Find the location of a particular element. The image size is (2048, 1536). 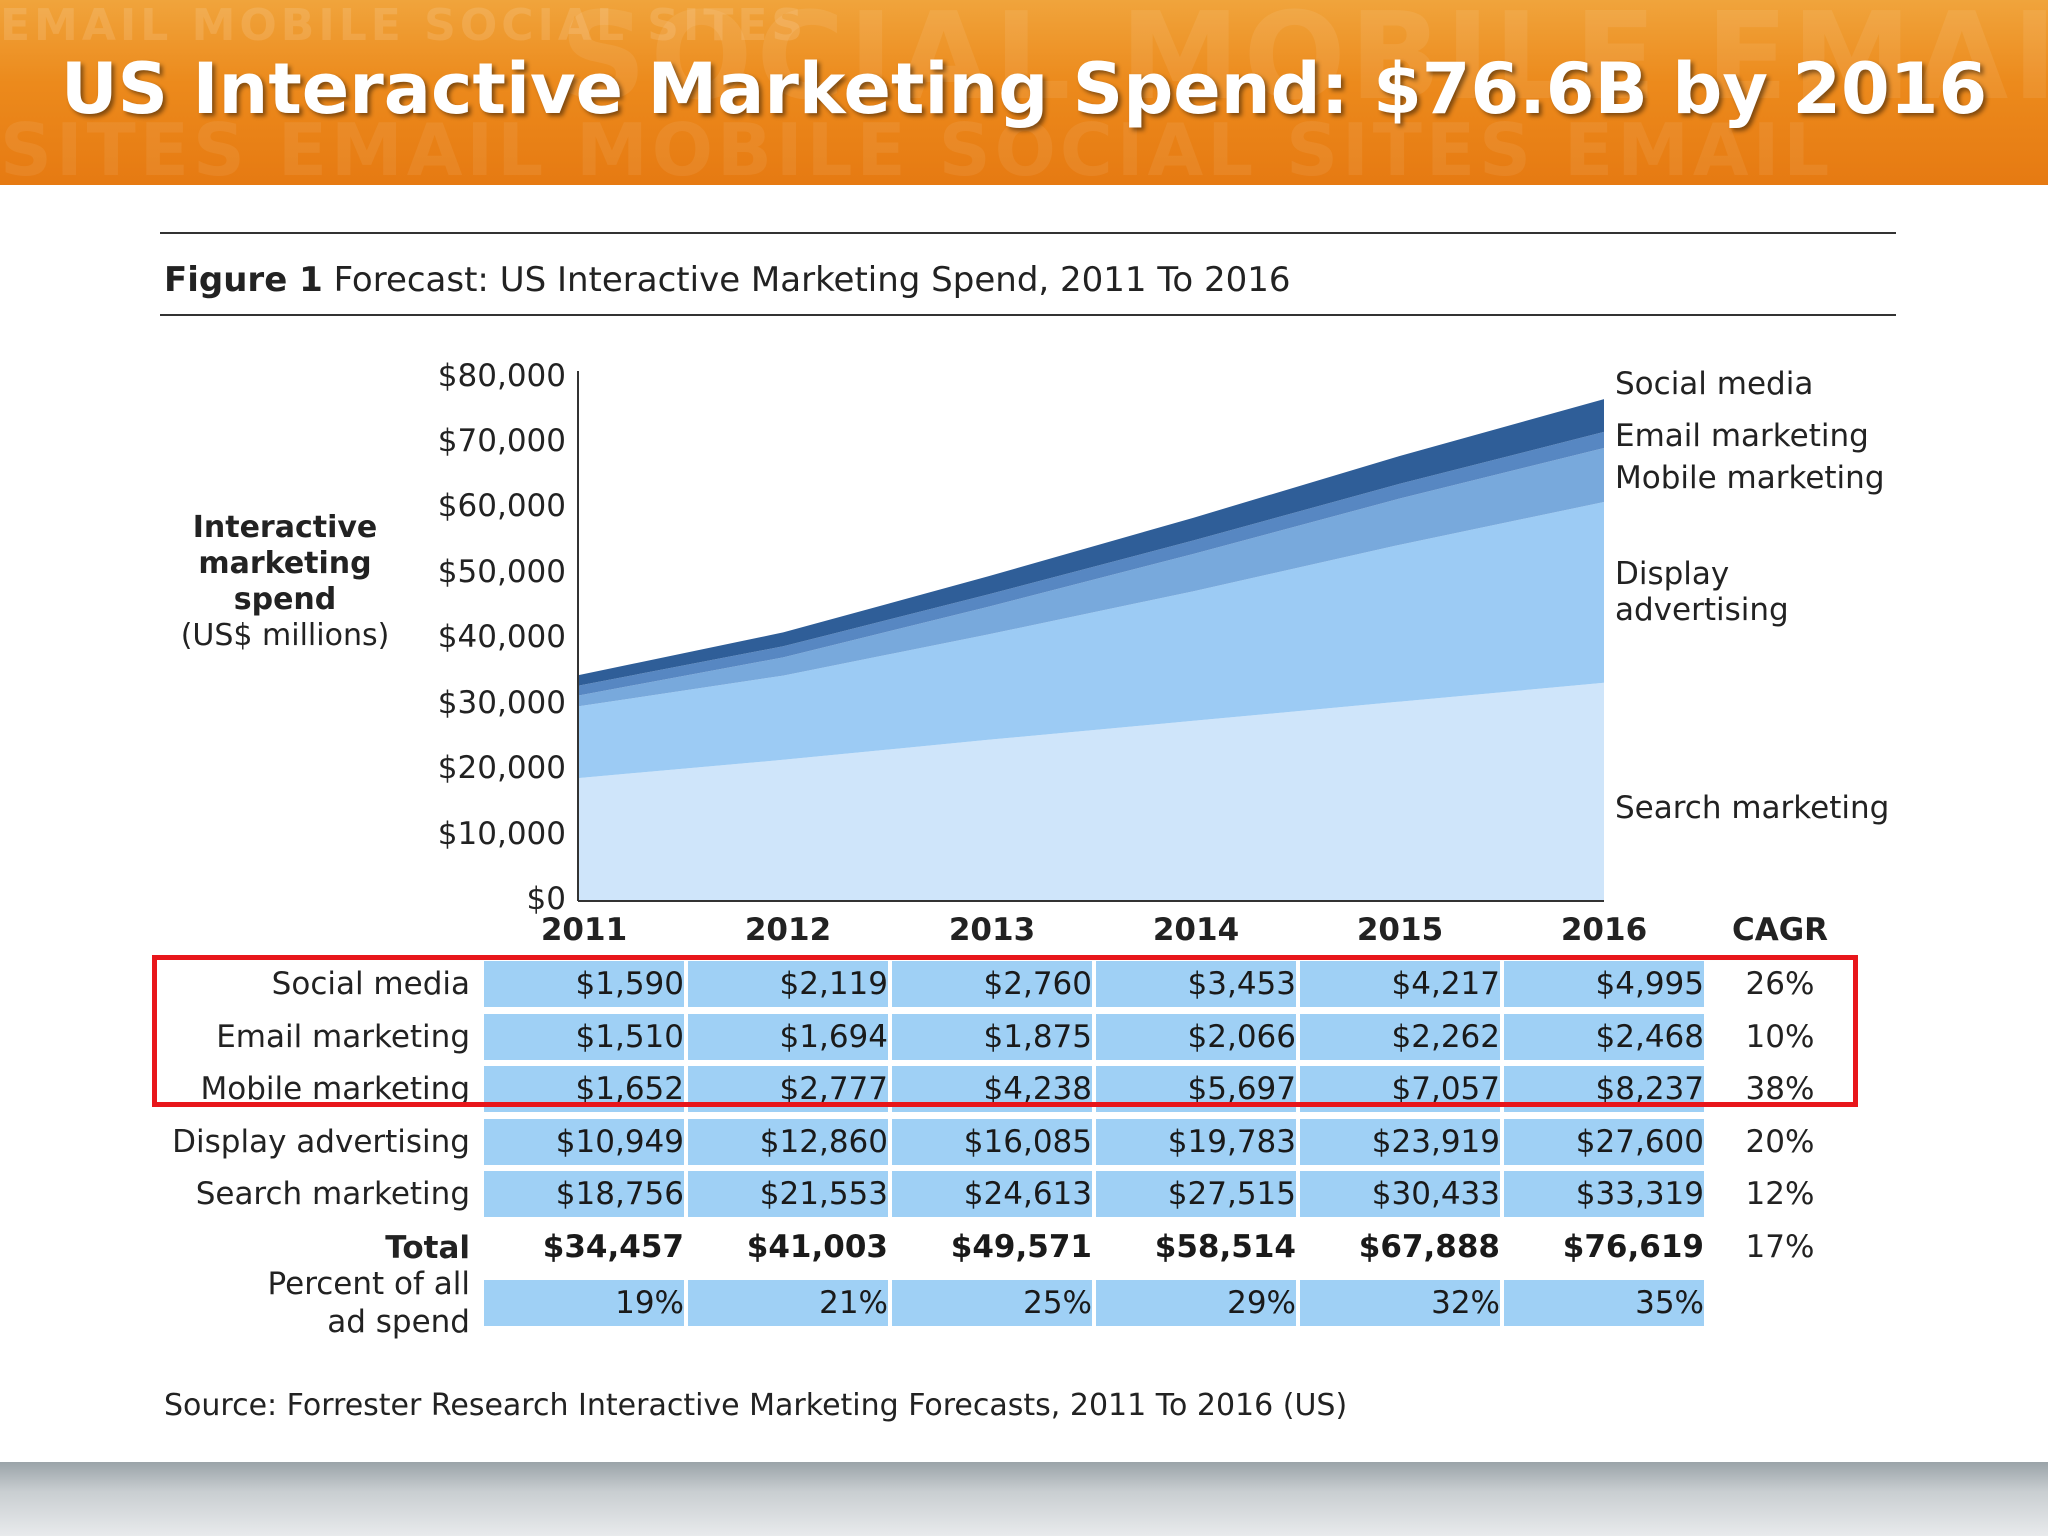

y-tick-label: $80,000 is located at coordinates (501, 376).